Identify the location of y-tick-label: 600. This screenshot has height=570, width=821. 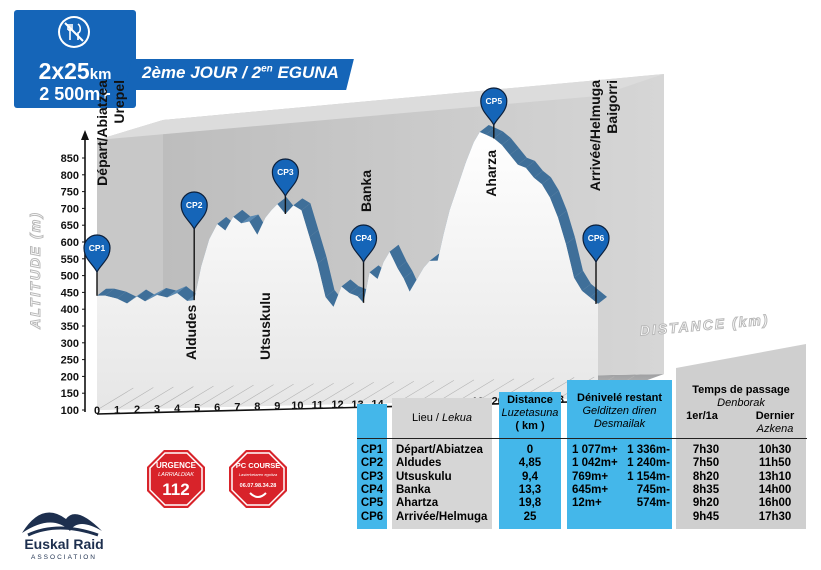
(70, 243).